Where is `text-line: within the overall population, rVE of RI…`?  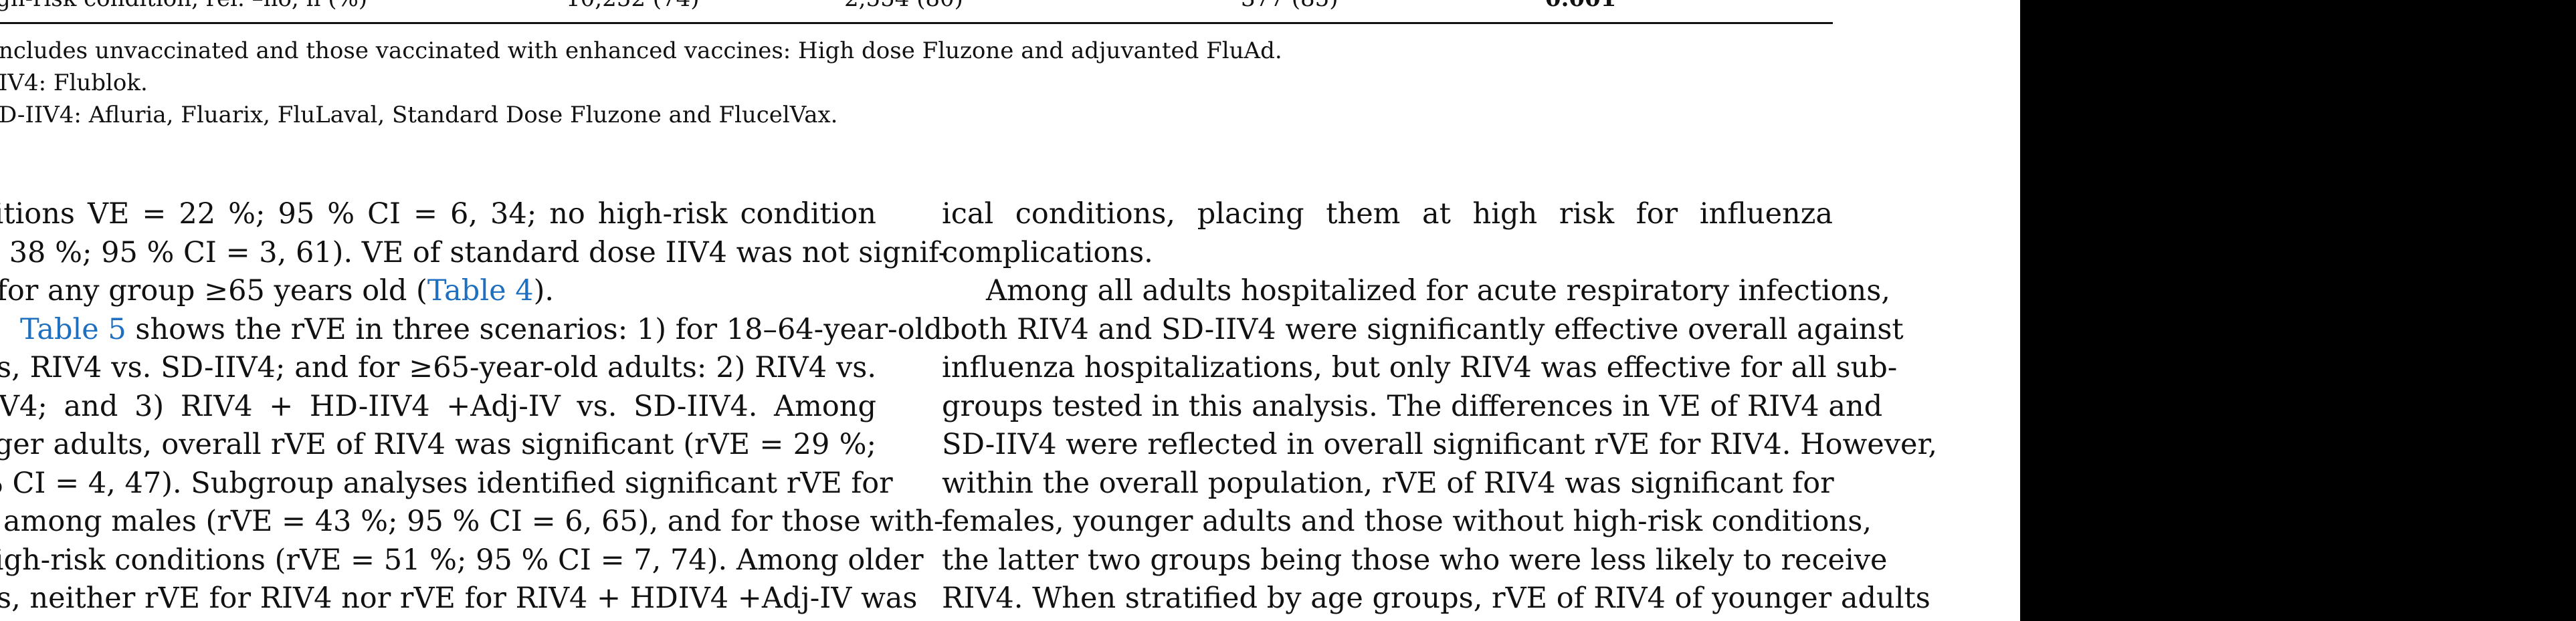 text-line: within the overall population, rVE of RI… is located at coordinates (1388, 483).